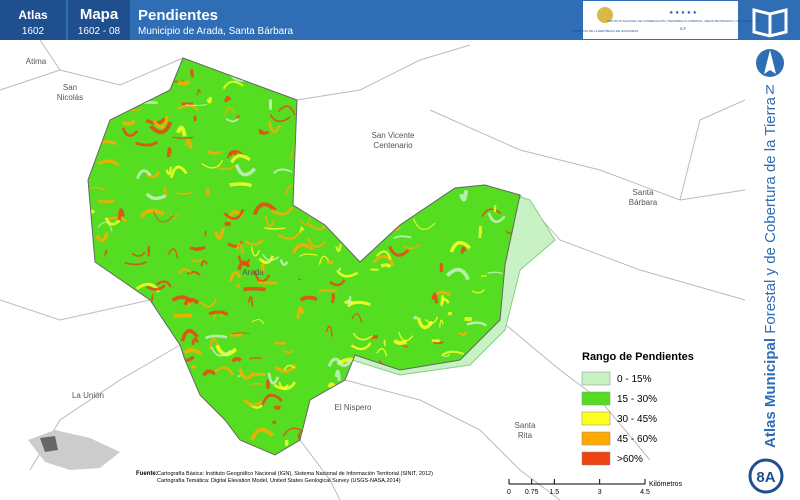  Describe the element at coordinates (353, 407) in the screenshot. I see `place-line: El Nispero` at that location.